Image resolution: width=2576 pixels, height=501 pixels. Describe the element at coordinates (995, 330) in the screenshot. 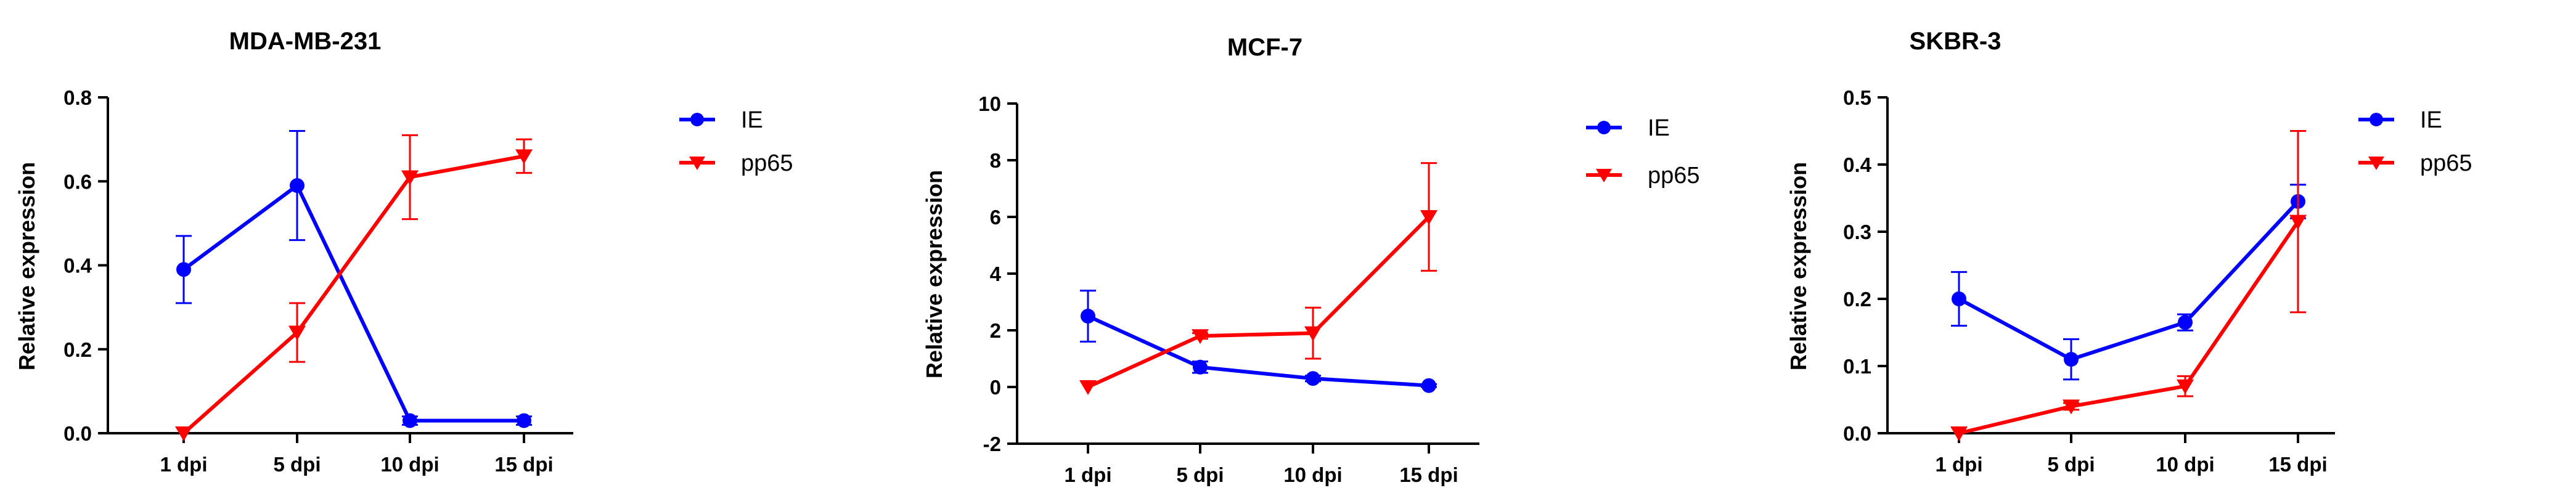

I see `y-tick-label: 2` at that location.